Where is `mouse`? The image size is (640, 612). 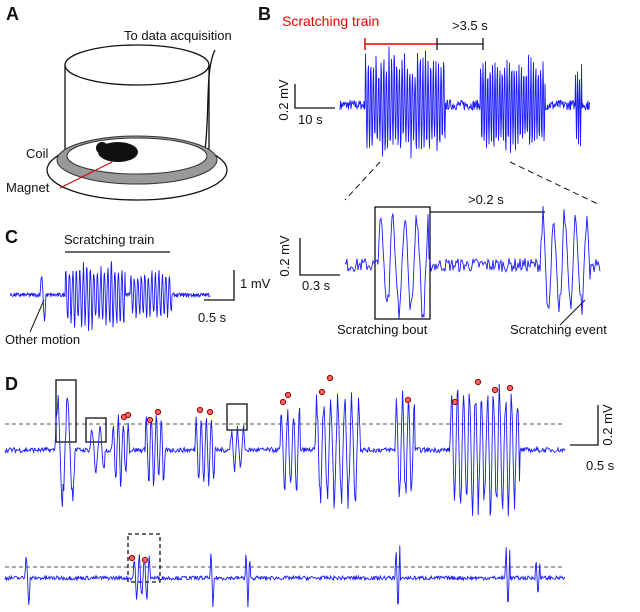 mouse is located at coordinates (118, 152).